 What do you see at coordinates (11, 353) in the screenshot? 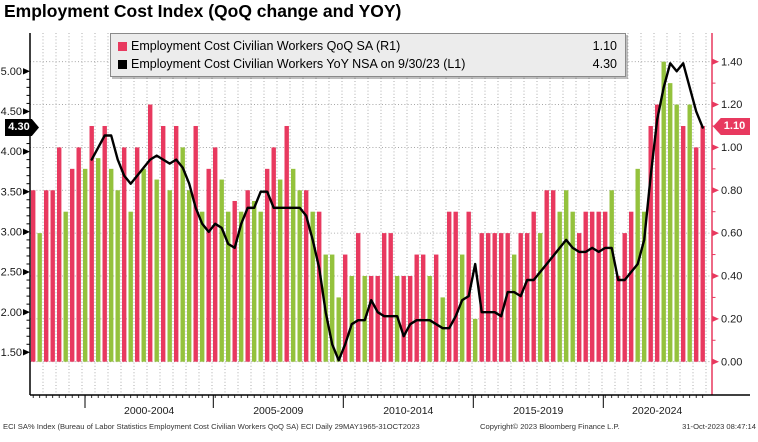
I see `left-axis-tick-label: 1.50` at bounding box center [11, 353].